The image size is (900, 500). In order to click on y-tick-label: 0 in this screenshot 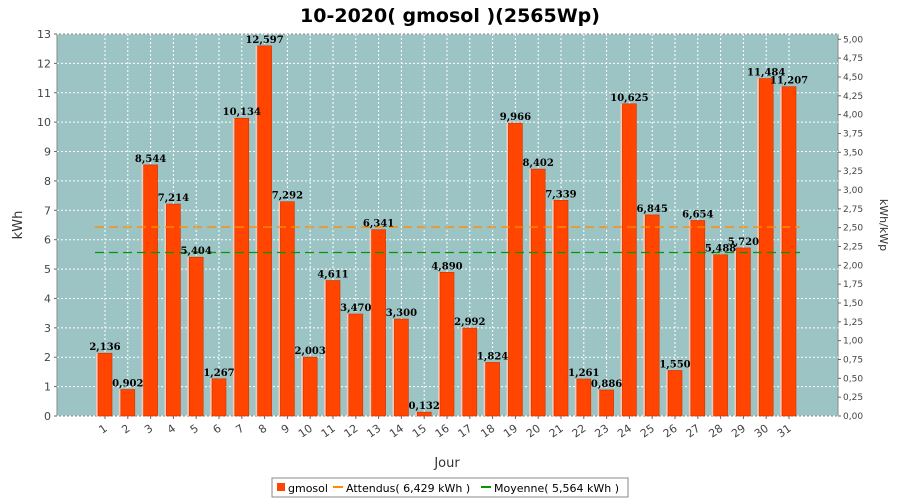, I will do `click(47, 416)`.